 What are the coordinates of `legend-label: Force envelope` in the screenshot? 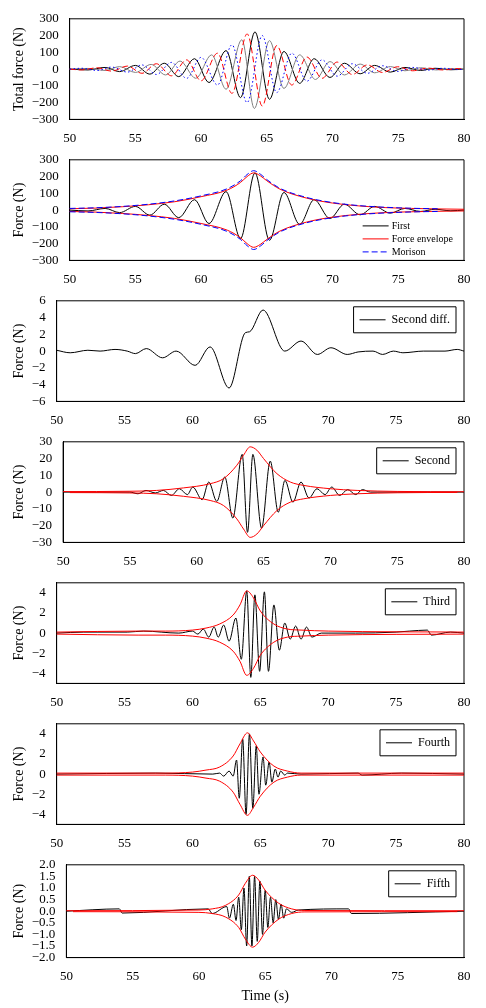 It's located at (422, 238).